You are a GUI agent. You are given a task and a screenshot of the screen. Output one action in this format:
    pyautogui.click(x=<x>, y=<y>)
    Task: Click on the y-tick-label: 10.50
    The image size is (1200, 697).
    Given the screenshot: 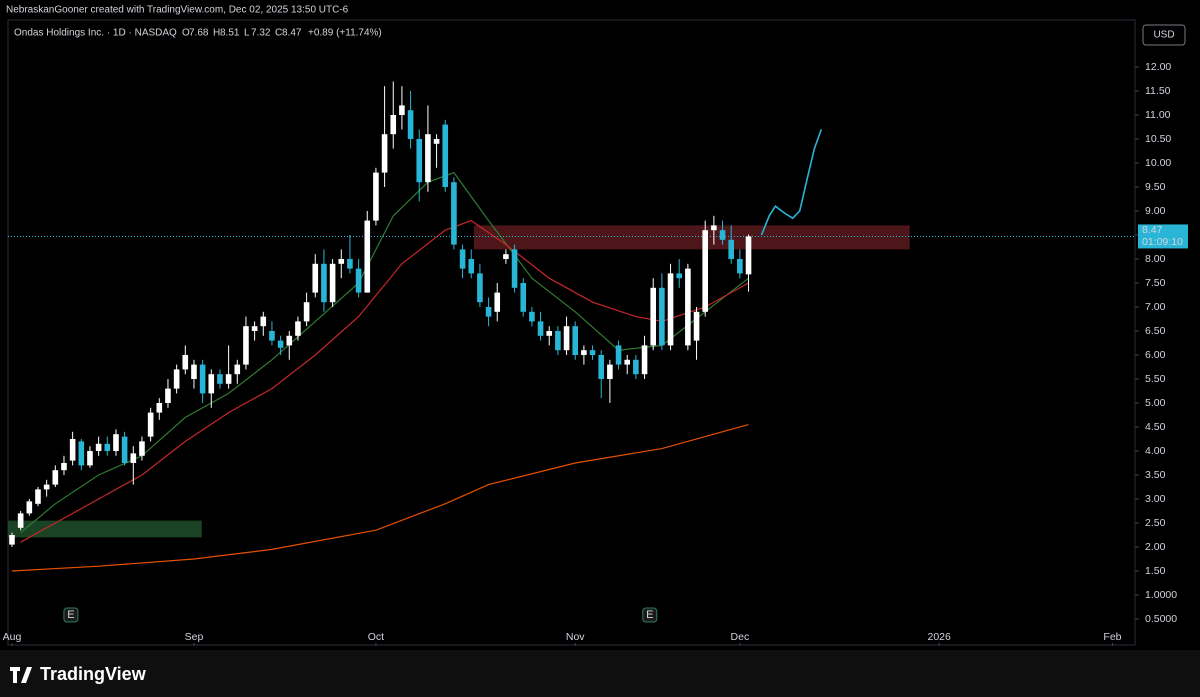 What is the action you would take?
    pyautogui.click(x=1158, y=139)
    